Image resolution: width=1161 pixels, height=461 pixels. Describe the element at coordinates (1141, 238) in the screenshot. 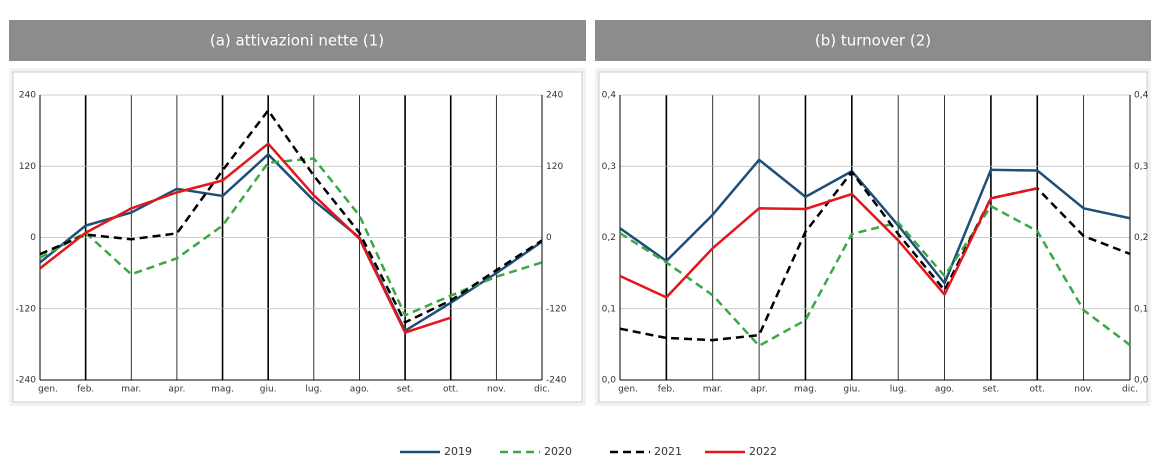

I see `y-tick-label-right: 0,2` at that location.